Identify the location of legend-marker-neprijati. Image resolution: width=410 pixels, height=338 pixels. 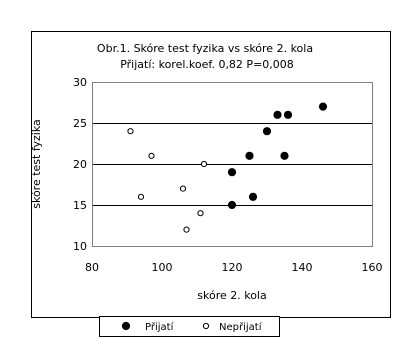
(206, 326).